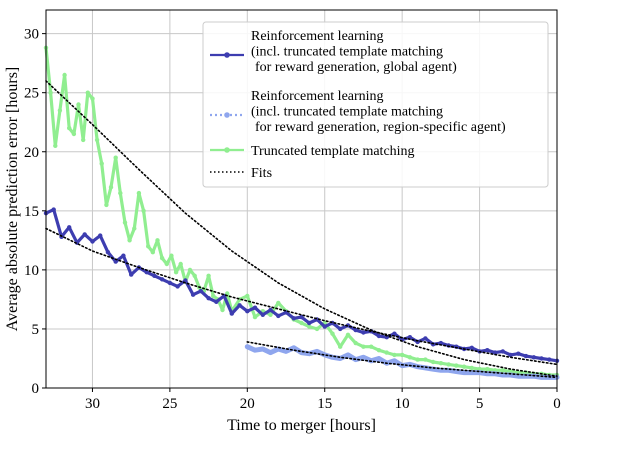 Image resolution: width=622 pixels, height=450 pixels. Describe the element at coordinates (356, 67) in the screenshot. I see `legend-label: for reward generation, global agent)` at that location.